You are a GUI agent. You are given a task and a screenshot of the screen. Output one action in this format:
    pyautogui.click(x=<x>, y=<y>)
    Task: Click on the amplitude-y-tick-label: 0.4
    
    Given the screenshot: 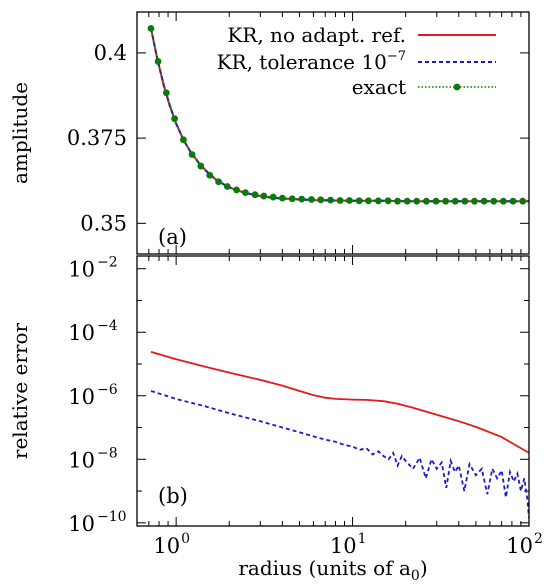 What is the action you would take?
    pyautogui.click(x=110, y=53)
    